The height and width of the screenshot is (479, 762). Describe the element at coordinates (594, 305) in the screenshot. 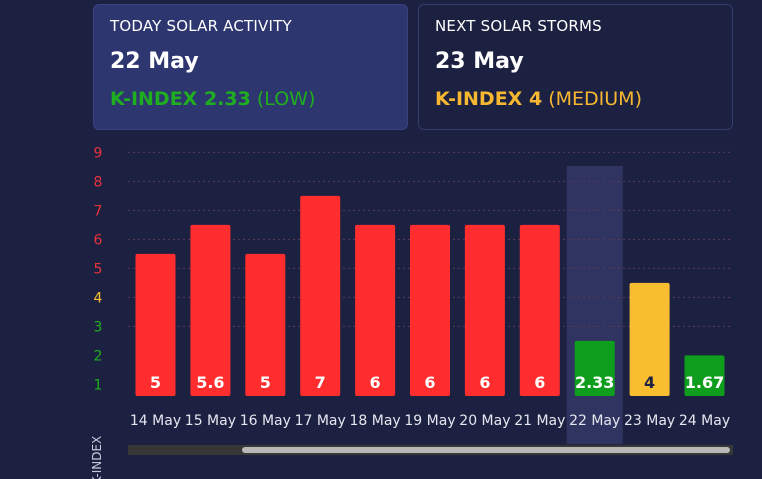

I see `highlight-column` at that location.